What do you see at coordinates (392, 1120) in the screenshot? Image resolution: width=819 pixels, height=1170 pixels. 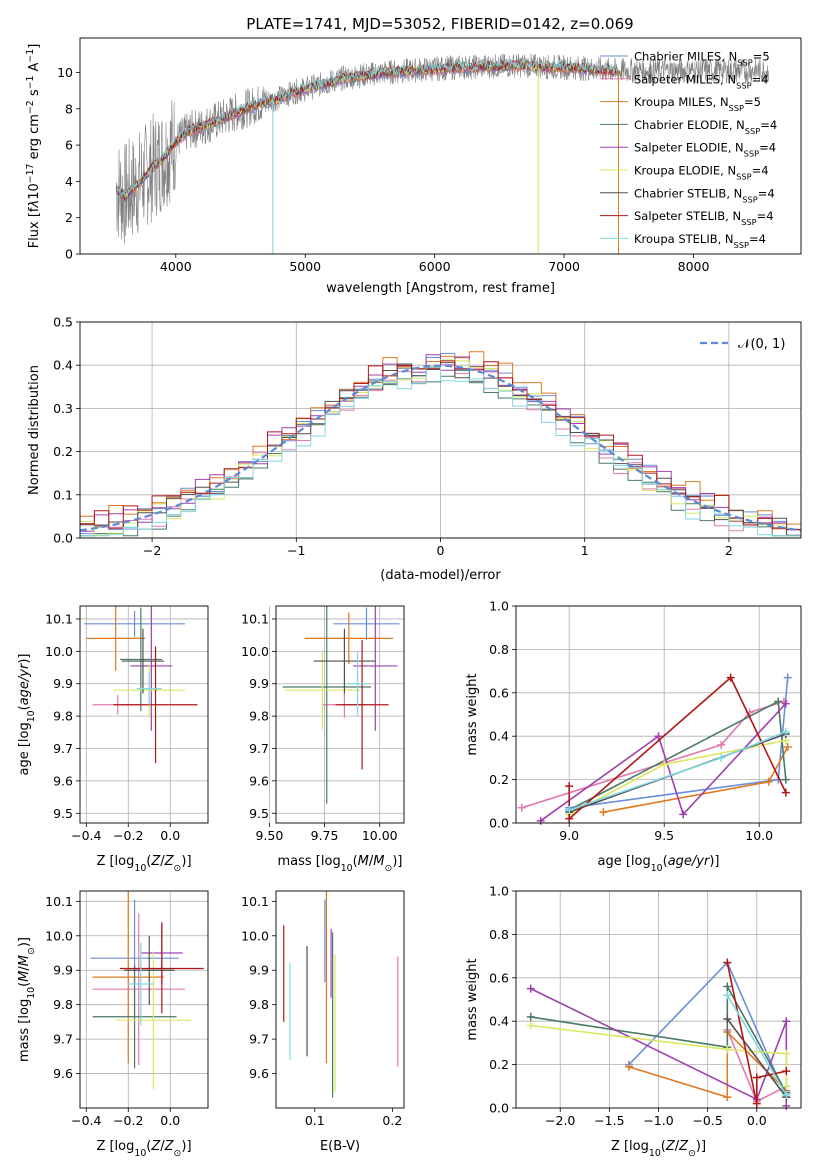 I see `x-tick-label: 0.2` at bounding box center [392, 1120].